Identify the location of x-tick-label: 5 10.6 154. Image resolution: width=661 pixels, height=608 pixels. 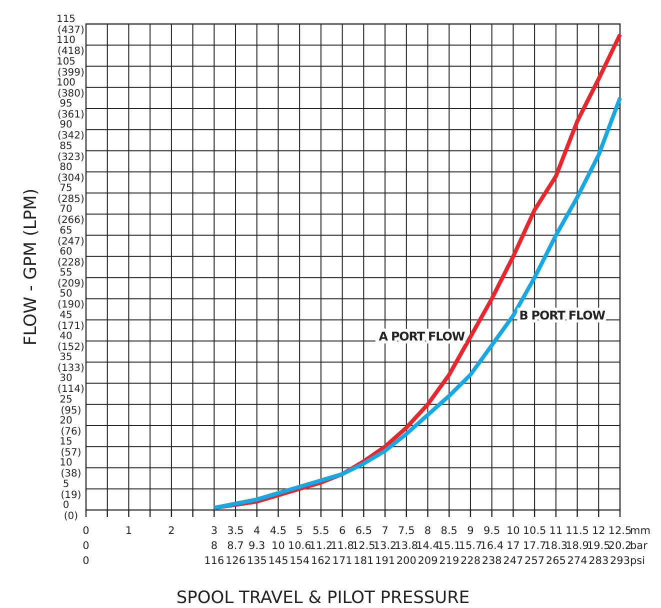
(300, 546).